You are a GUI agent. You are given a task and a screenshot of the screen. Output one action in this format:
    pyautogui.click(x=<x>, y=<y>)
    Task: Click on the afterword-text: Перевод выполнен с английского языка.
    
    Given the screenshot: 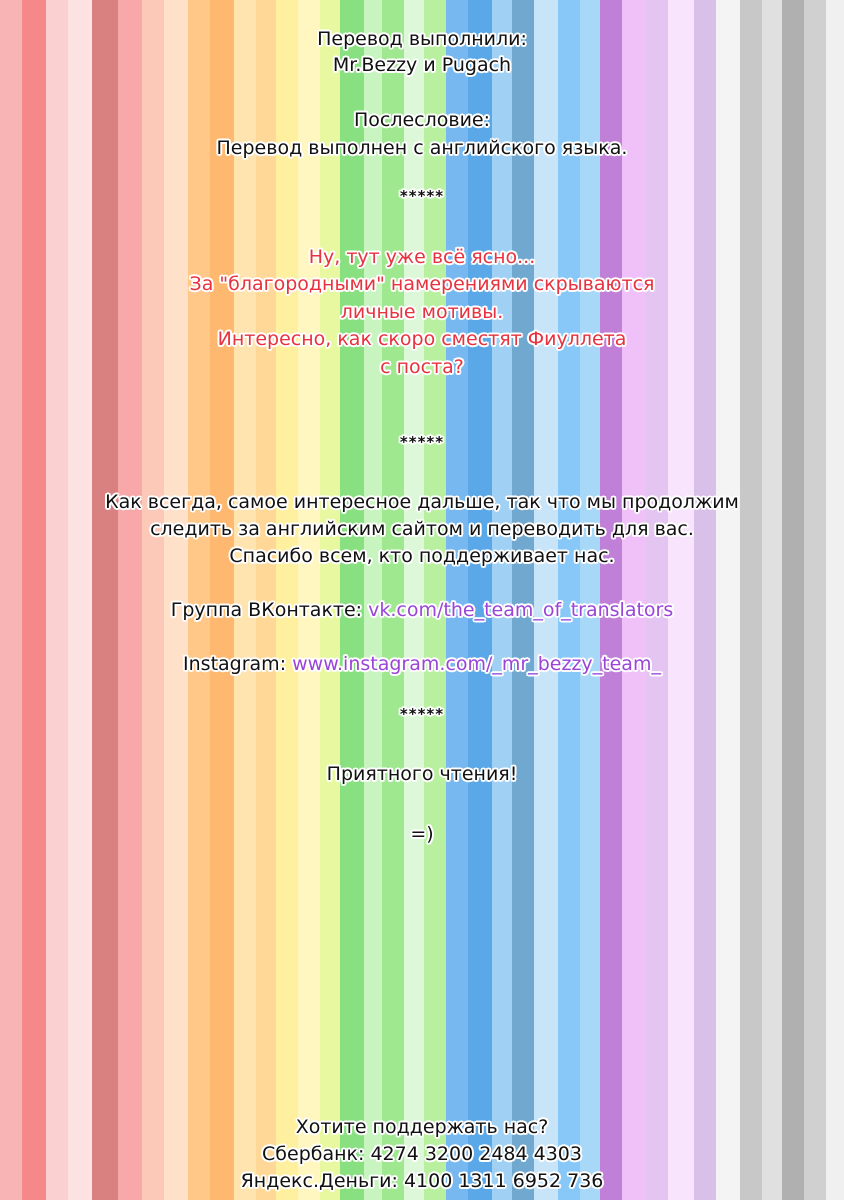 What is the action you would take?
    pyautogui.click(x=422, y=148)
    